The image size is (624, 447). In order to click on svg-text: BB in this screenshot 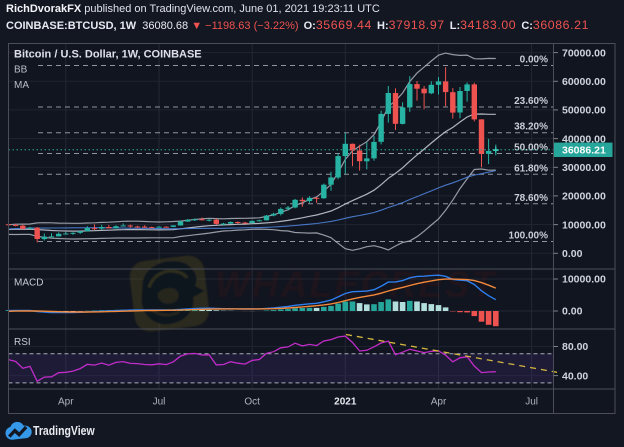, I will do `click(21, 70)`.